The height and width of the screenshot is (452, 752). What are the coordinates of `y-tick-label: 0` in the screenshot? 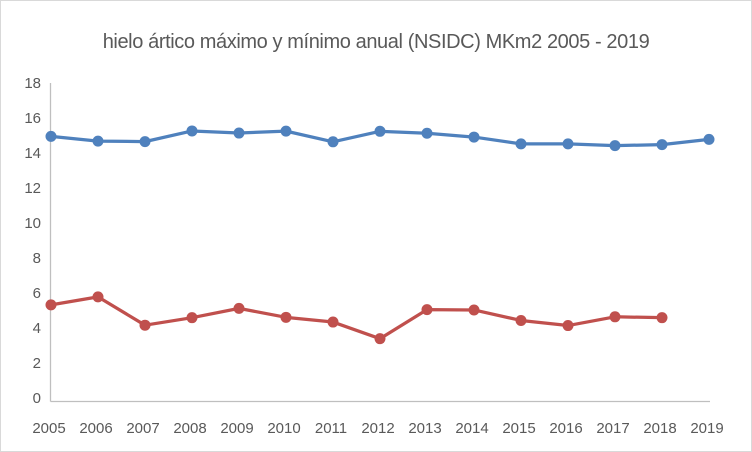 It's located at (37, 398).